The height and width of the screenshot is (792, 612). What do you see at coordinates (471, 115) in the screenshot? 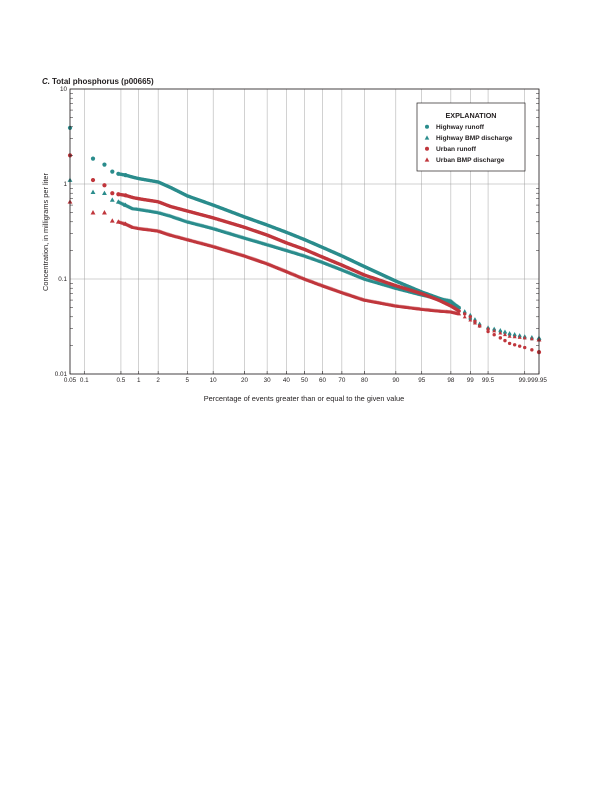
I see `legend-title: EXPLANATION` at bounding box center [471, 115].